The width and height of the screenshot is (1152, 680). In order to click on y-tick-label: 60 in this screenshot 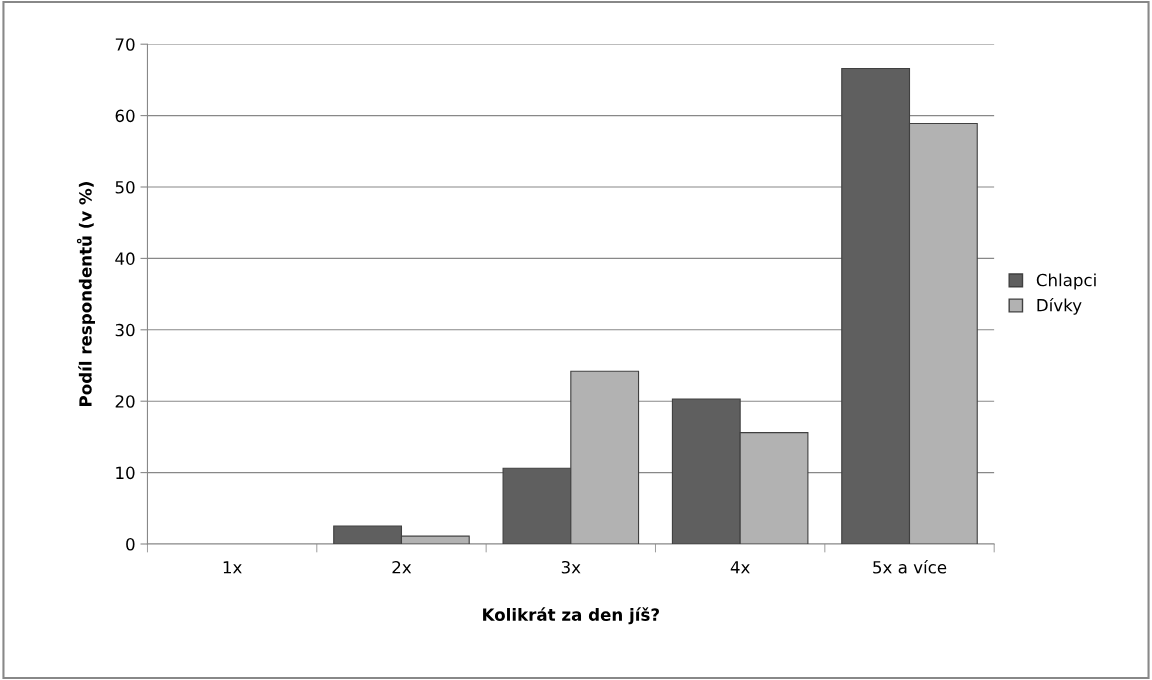, I will do `click(125, 116)`.